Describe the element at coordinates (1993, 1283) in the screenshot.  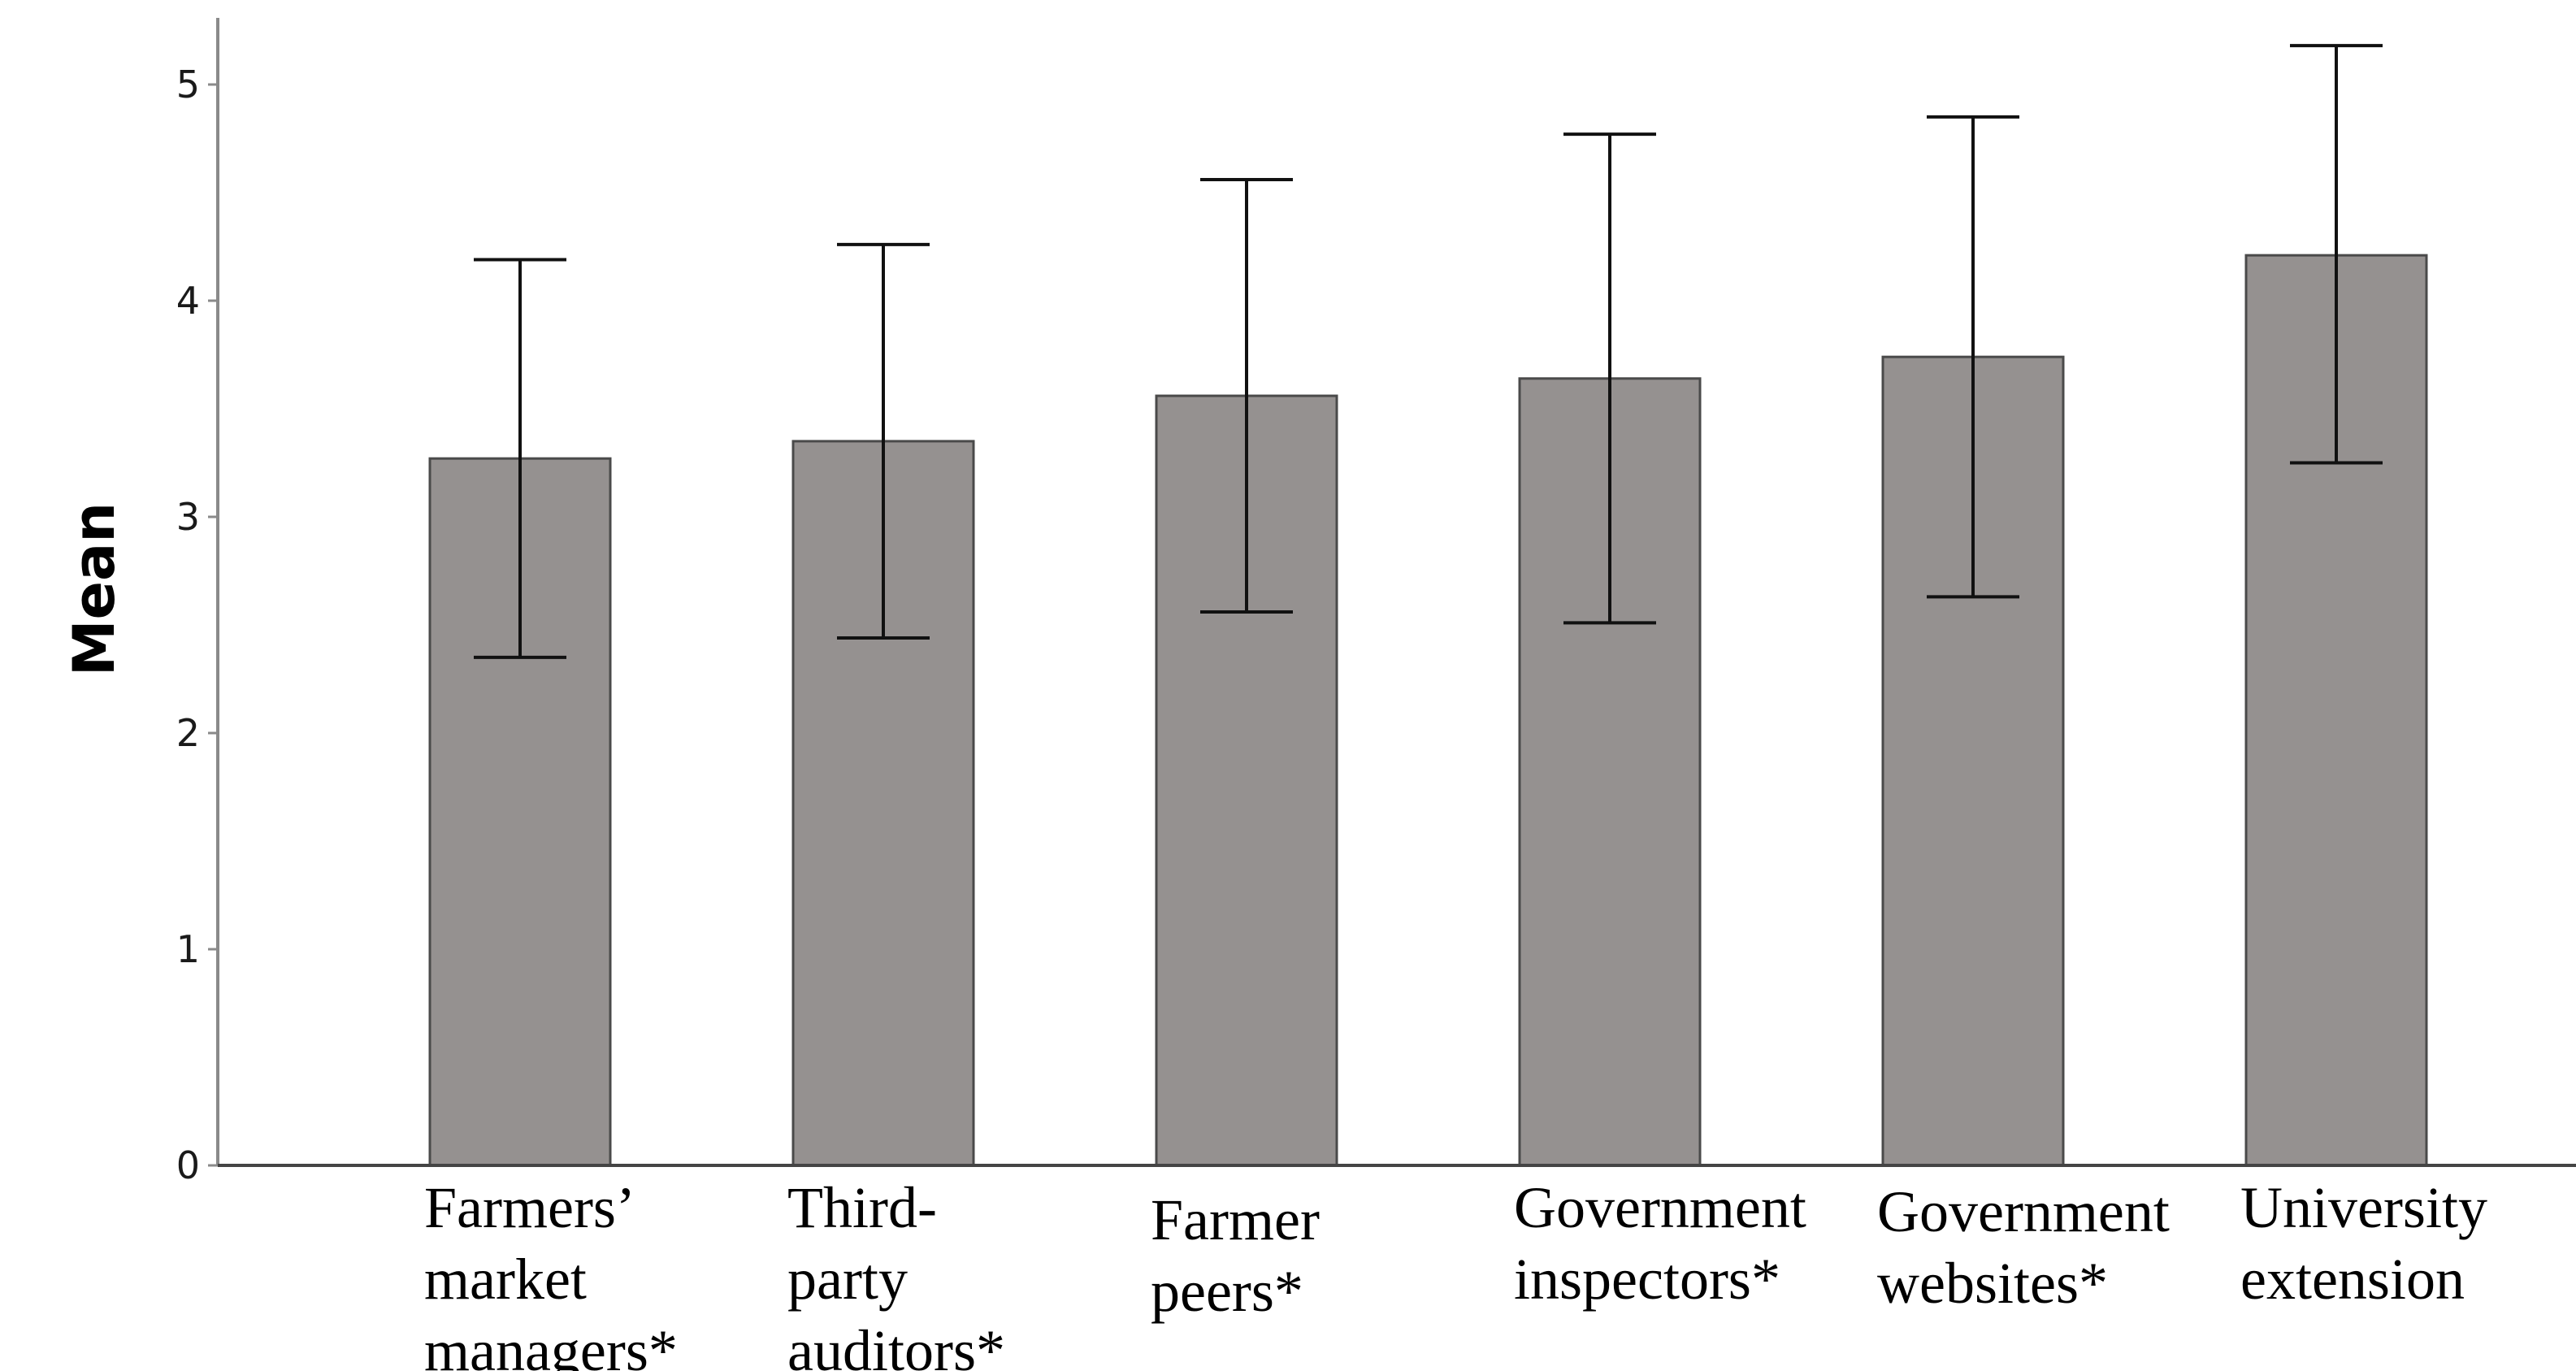
I see `x-category-label-line: websites*` at that location.